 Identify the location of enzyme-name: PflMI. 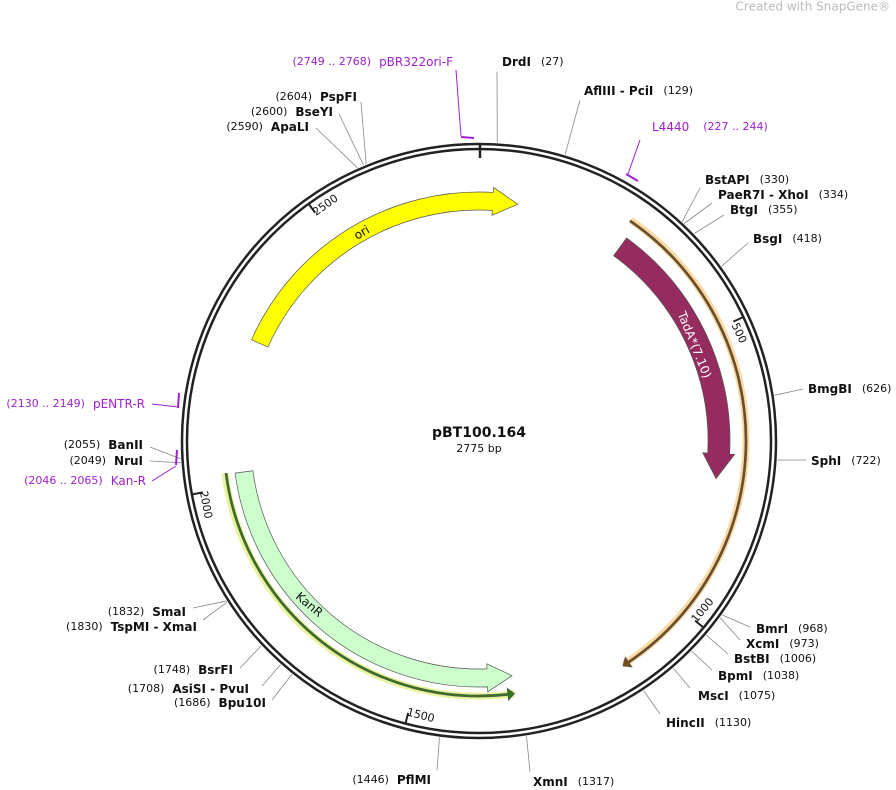
(414, 780).